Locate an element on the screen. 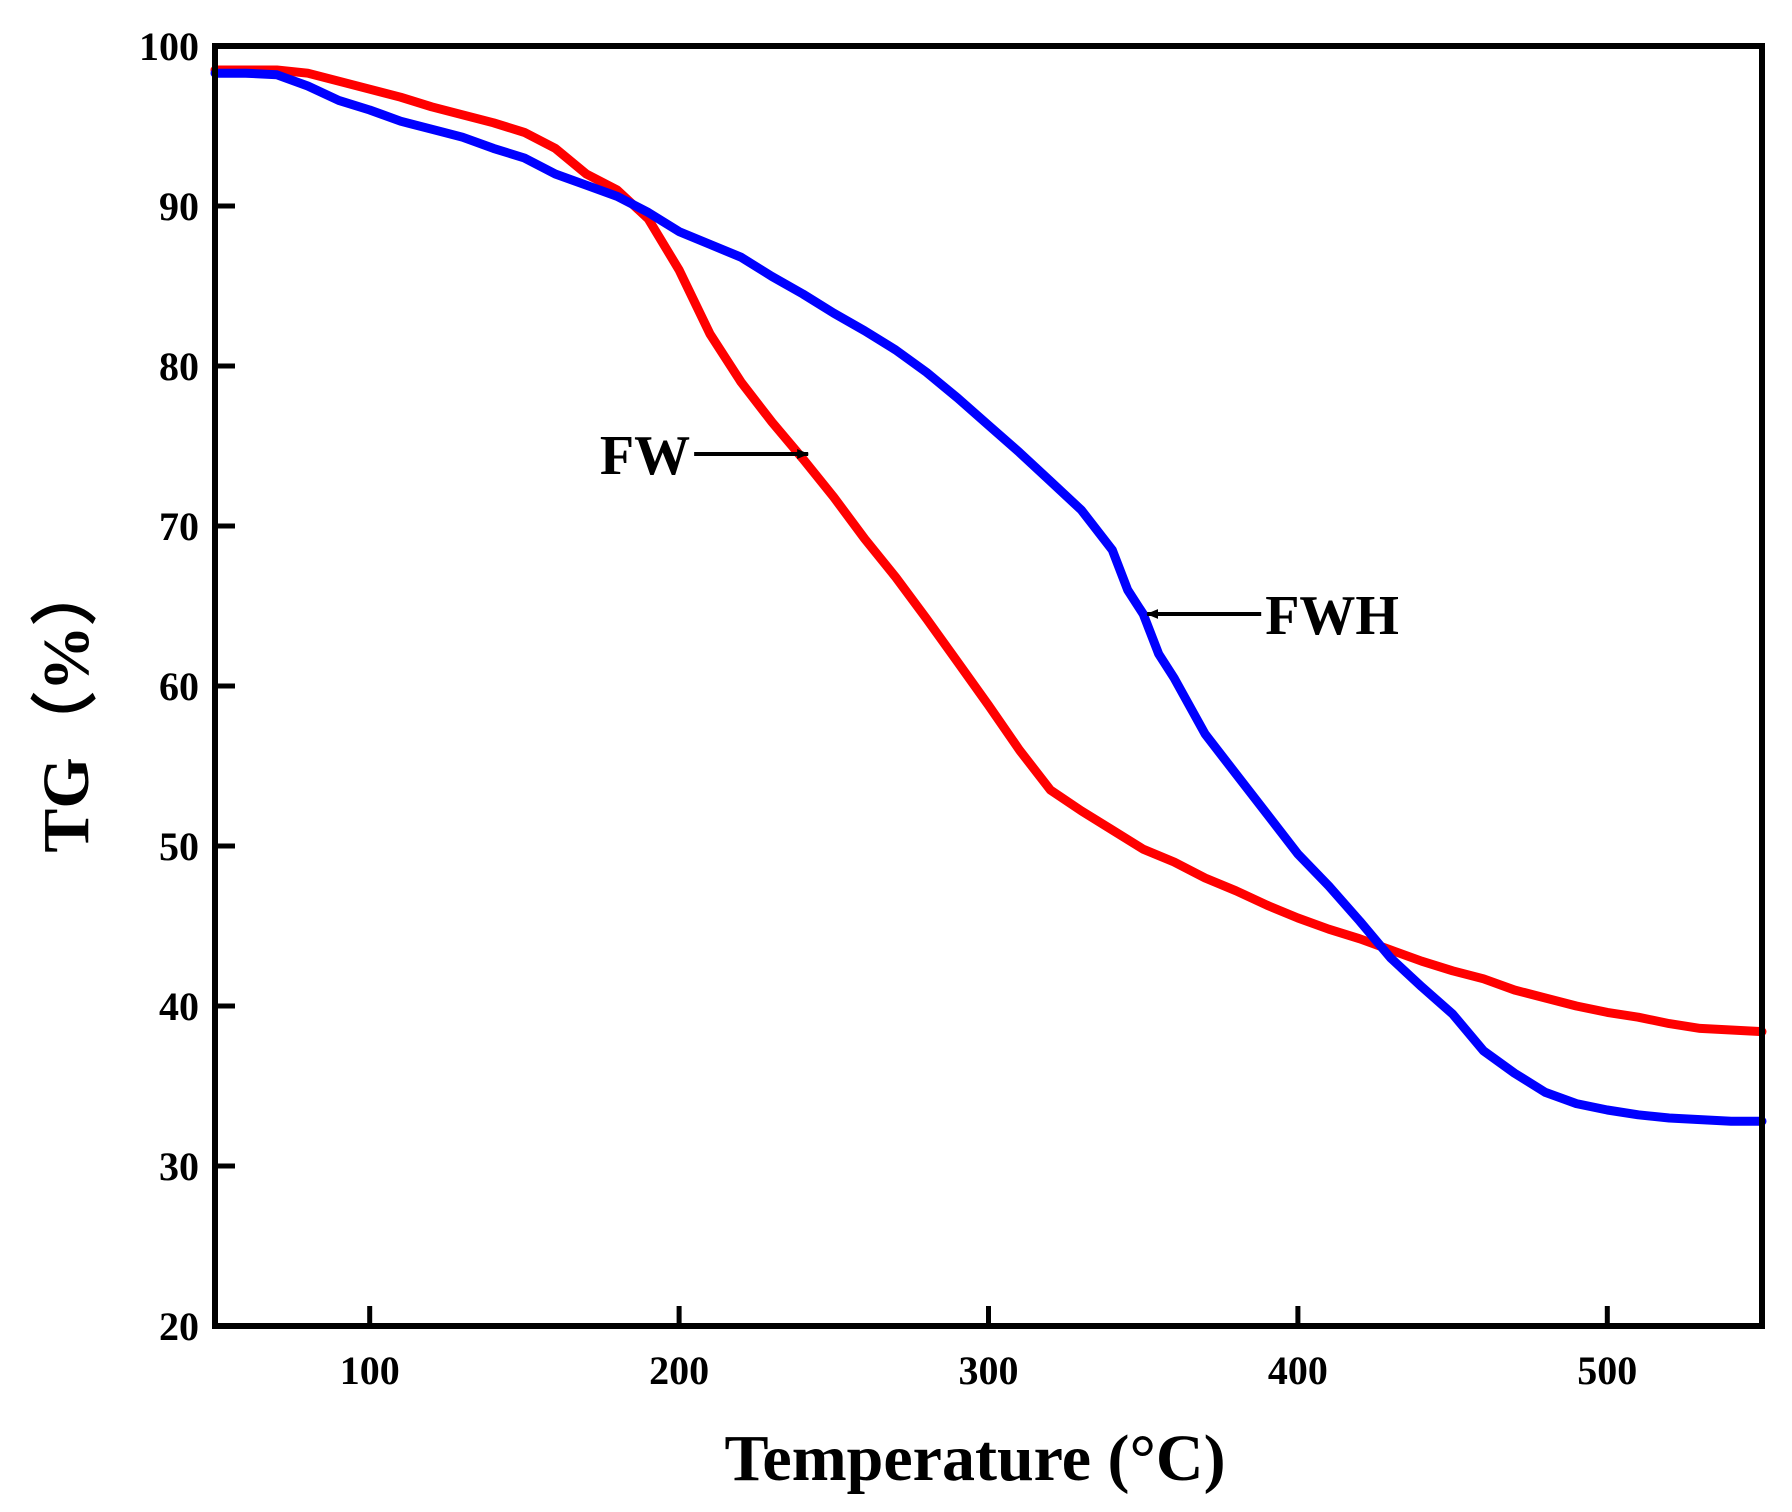  y-tick-label: 90 is located at coordinates (179, 206).